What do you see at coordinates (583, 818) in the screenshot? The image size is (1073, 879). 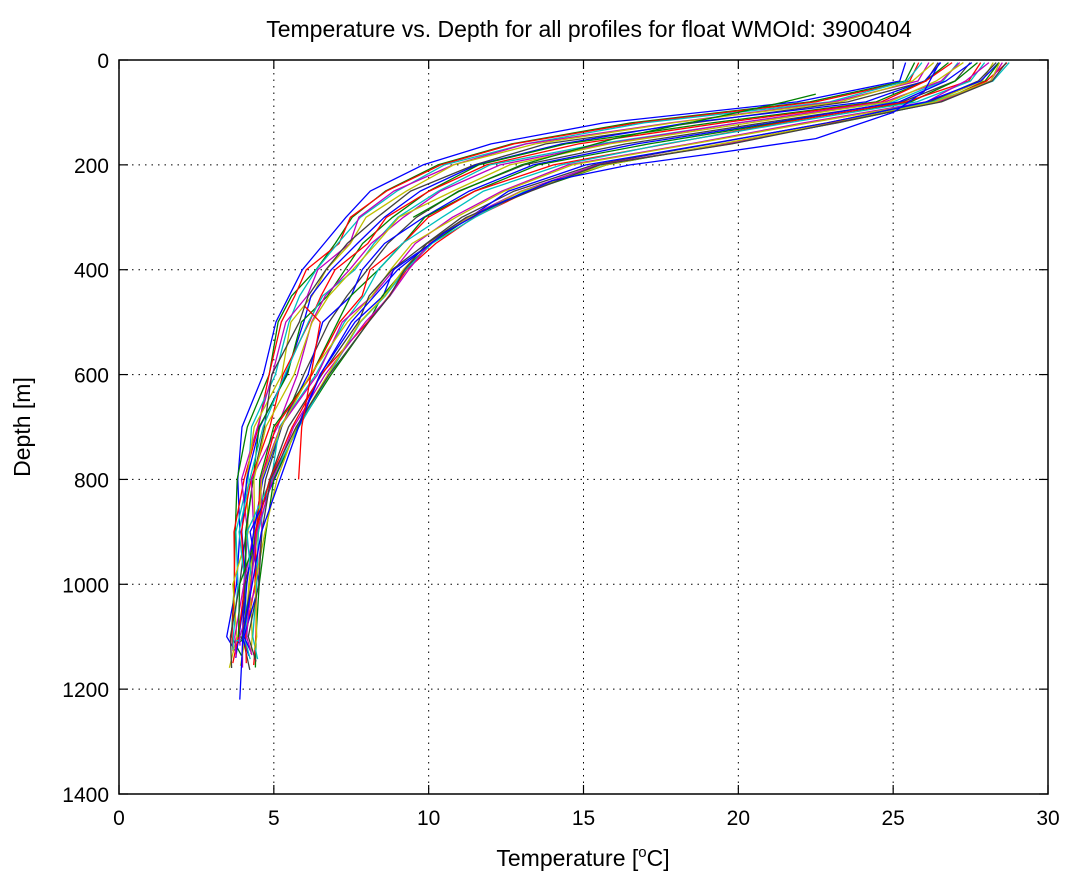 I see `x-tick-label: 15` at bounding box center [583, 818].